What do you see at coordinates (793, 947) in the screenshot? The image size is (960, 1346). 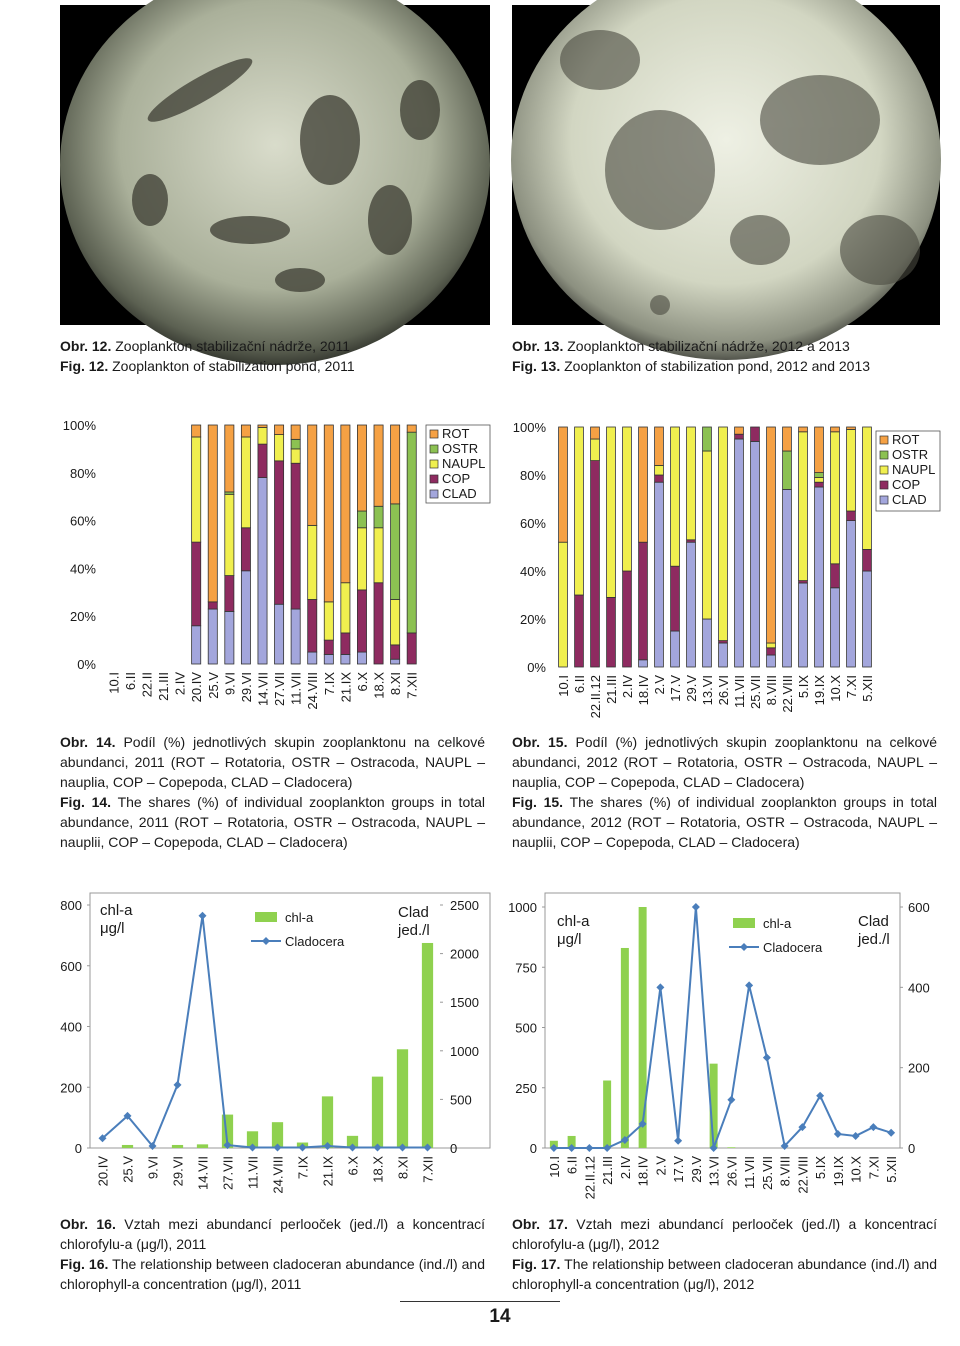 I see `legend-label: Cladocera` at bounding box center [793, 947].